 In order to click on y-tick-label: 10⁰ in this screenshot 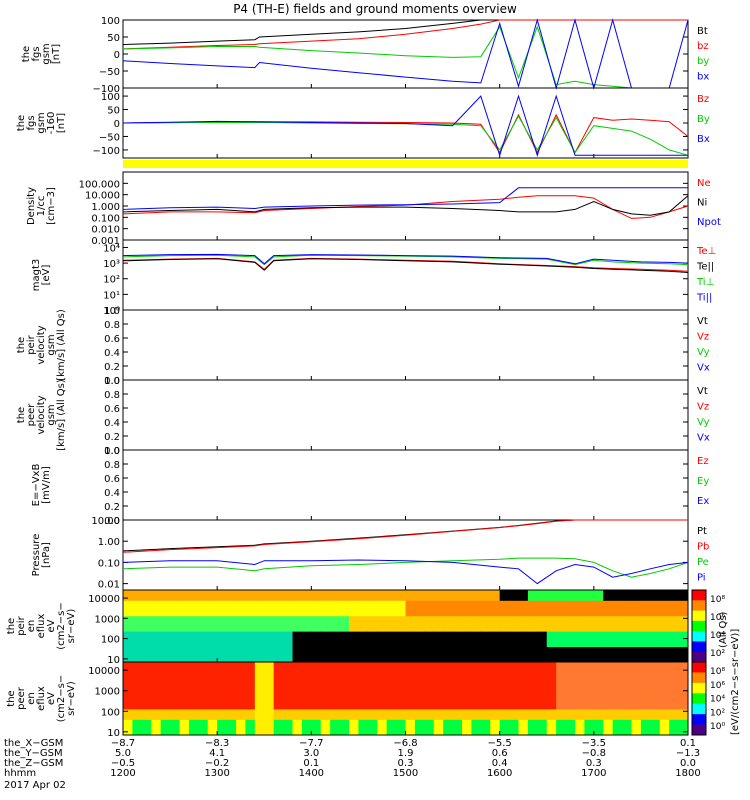, I will do `click(111, 311)`.